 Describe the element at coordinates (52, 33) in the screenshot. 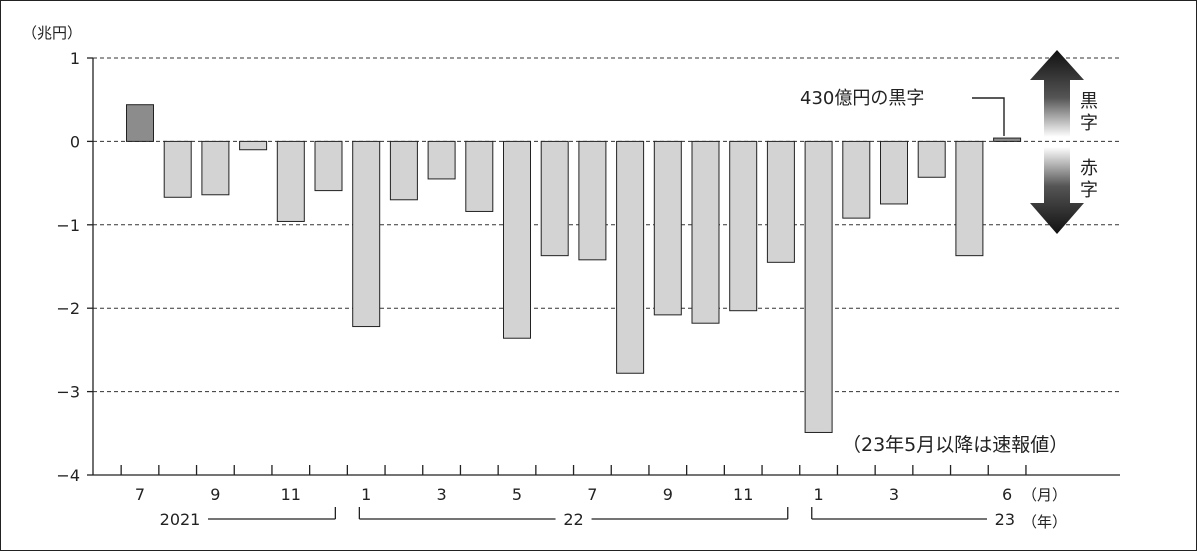

I see `y-unit-label: （兆円）` at that location.